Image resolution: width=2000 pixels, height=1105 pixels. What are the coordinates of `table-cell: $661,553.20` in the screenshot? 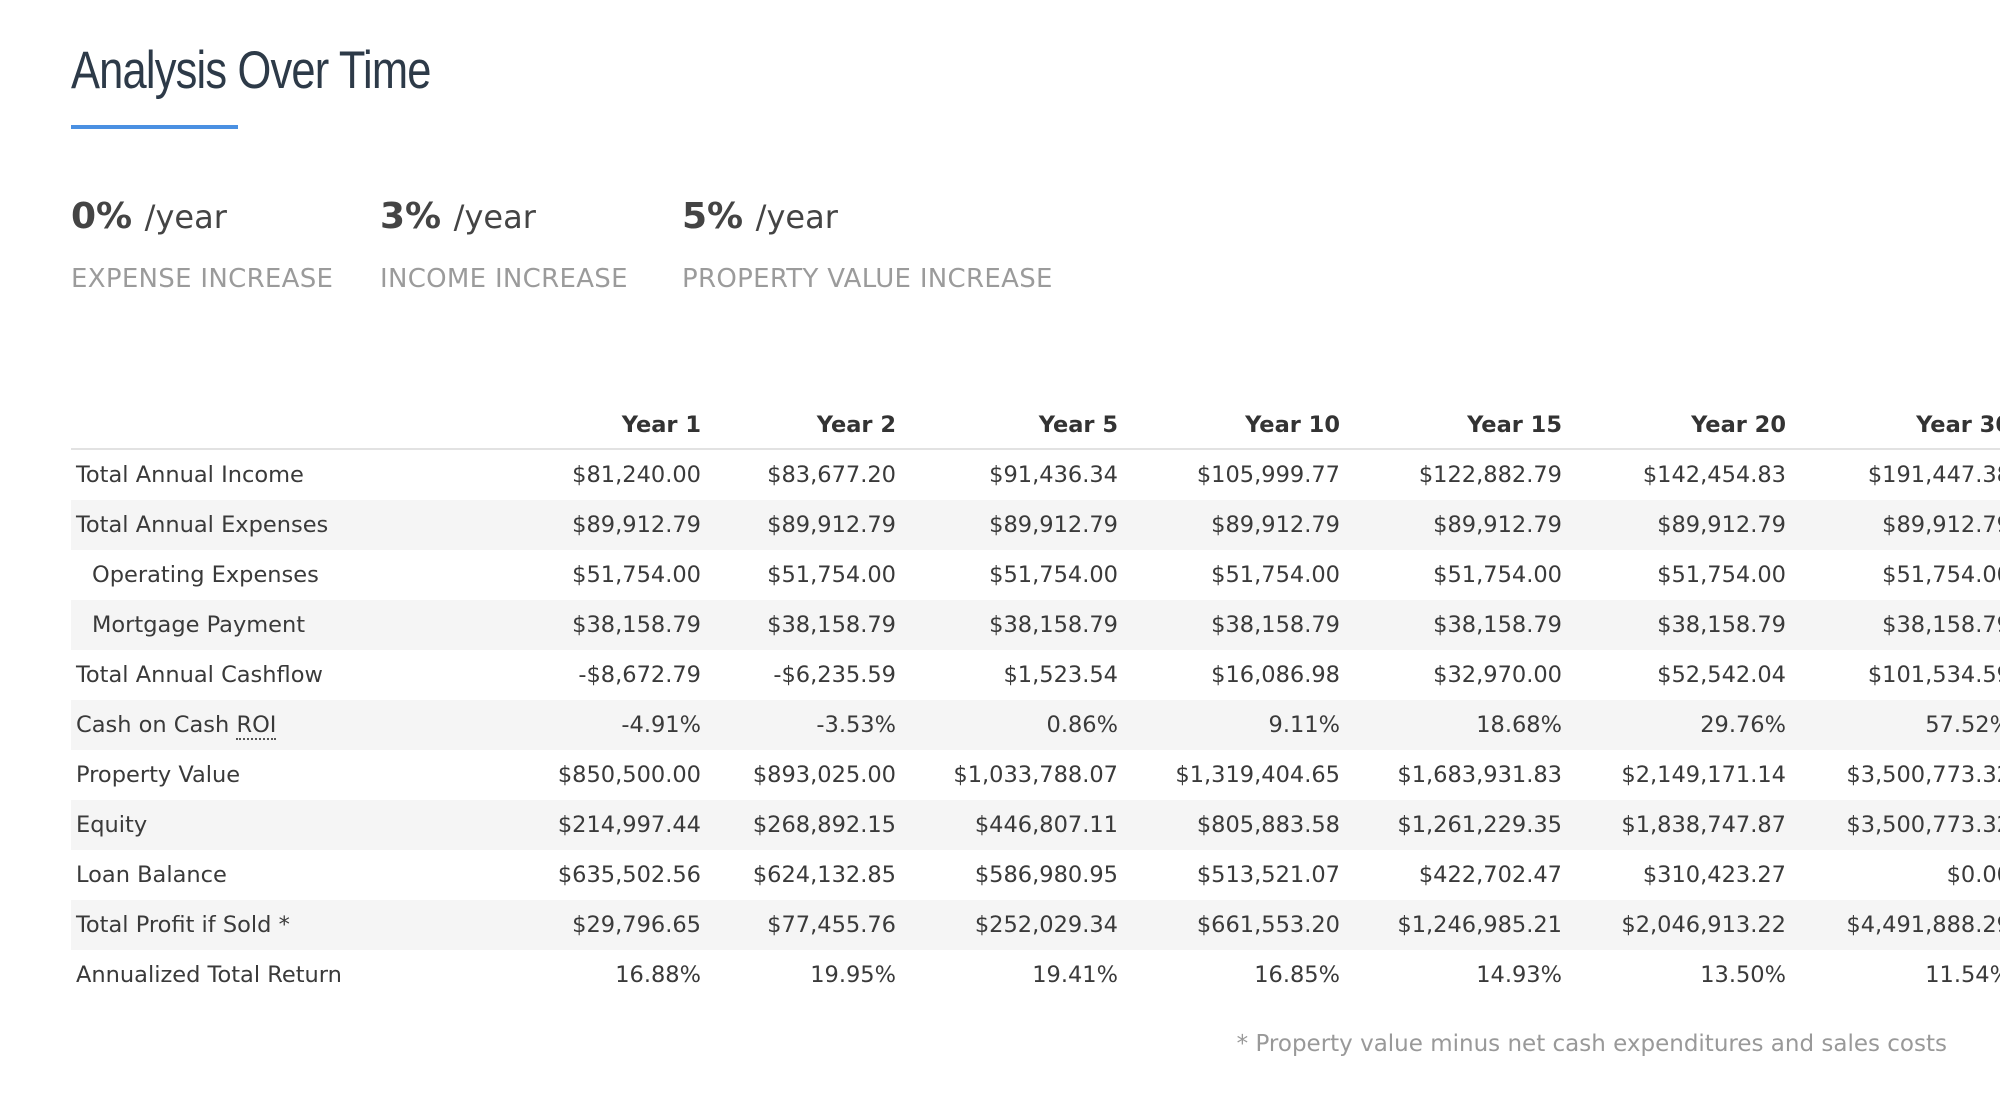 It's located at (1234, 925).